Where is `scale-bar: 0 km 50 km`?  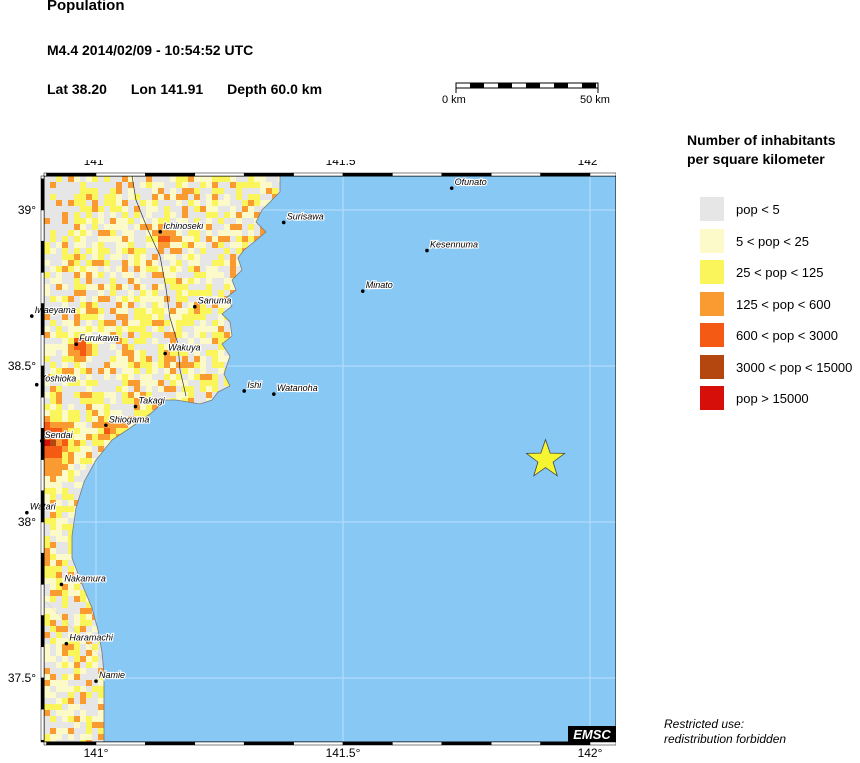
scale-bar: 0 km 50 km is located at coordinates (526, 94).